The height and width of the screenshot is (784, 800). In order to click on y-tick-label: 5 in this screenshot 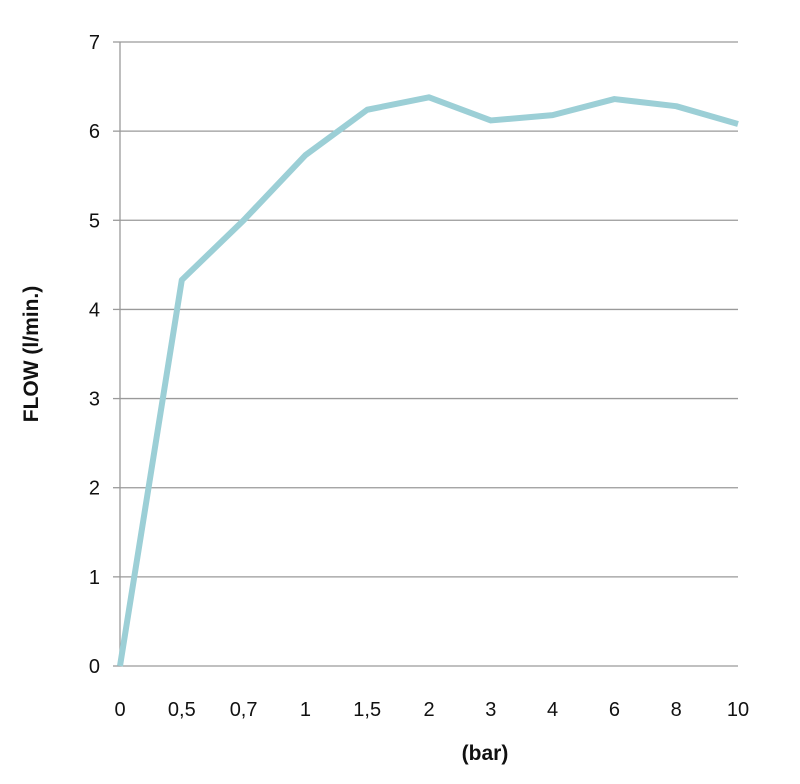, I will do `click(94, 221)`.